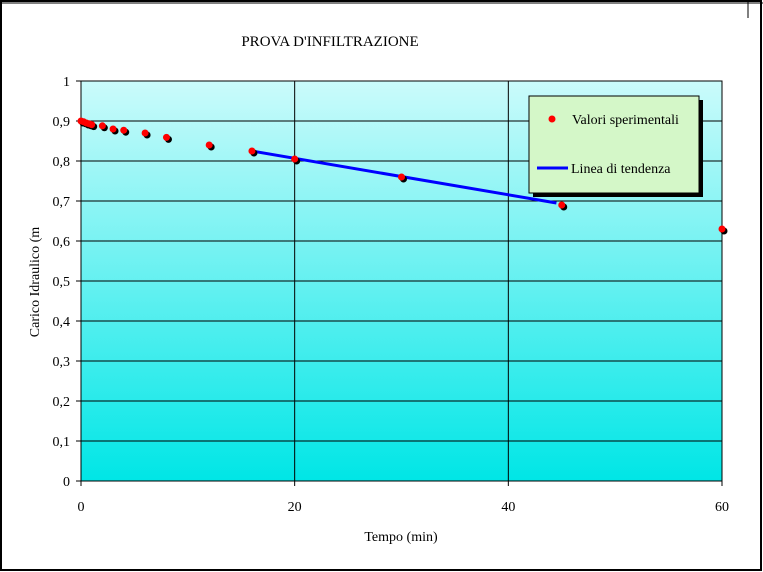 This screenshot has width=763, height=572. I want to click on x-tick-label: 60, so click(722, 507).